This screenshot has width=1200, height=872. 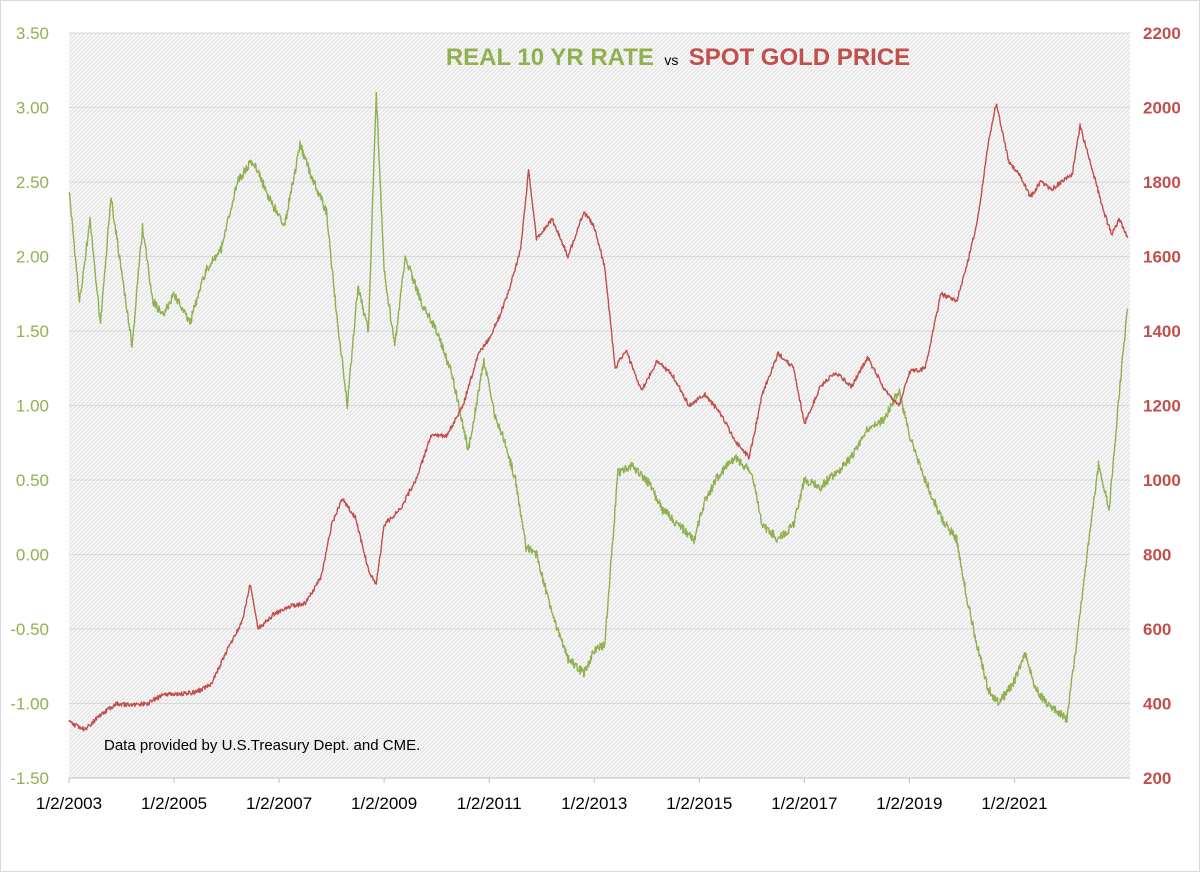 What do you see at coordinates (699, 803) in the screenshot?
I see `x-tick-label: 1/2/2015` at bounding box center [699, 803].